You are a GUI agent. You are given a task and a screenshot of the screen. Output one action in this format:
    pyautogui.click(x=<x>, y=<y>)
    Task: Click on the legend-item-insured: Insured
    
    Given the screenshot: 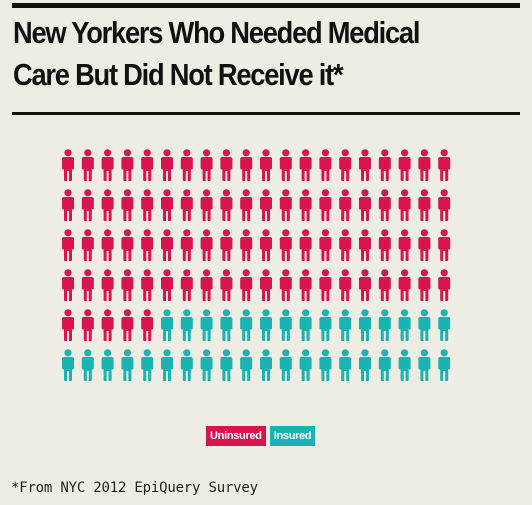 What is the action you would take?
    pyautogui.click(x=292, y=436)
    